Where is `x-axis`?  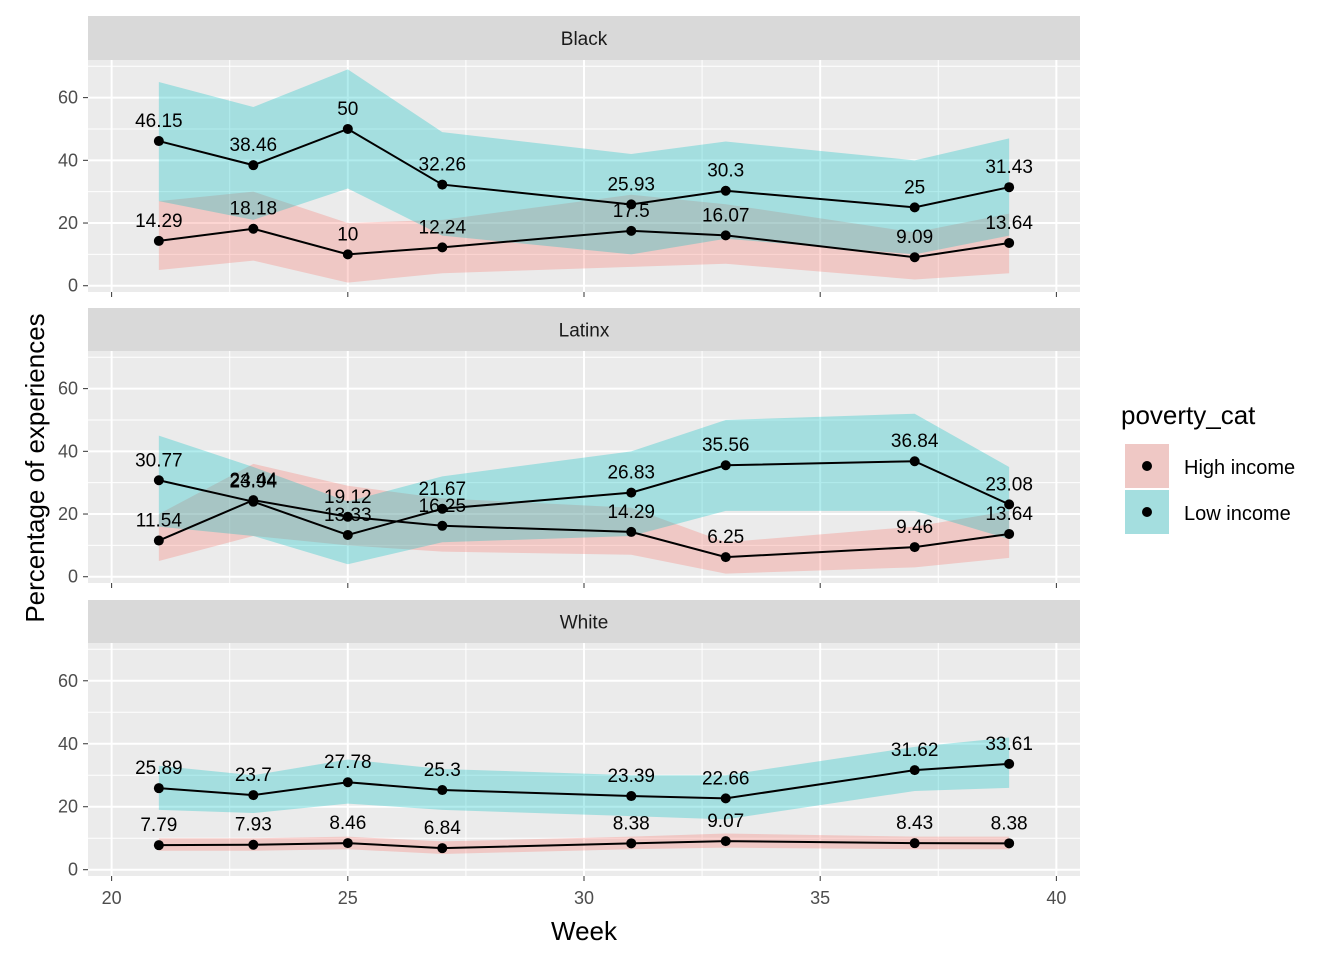 x-axis is located at coordinates (584, 294).